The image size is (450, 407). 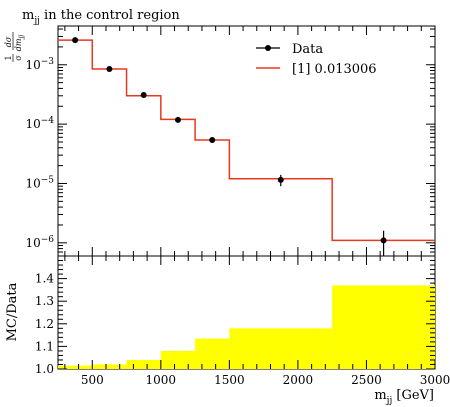 I want to click on main-ylabel: 1 σ dσ dmjj, so click(x=14, y=47).